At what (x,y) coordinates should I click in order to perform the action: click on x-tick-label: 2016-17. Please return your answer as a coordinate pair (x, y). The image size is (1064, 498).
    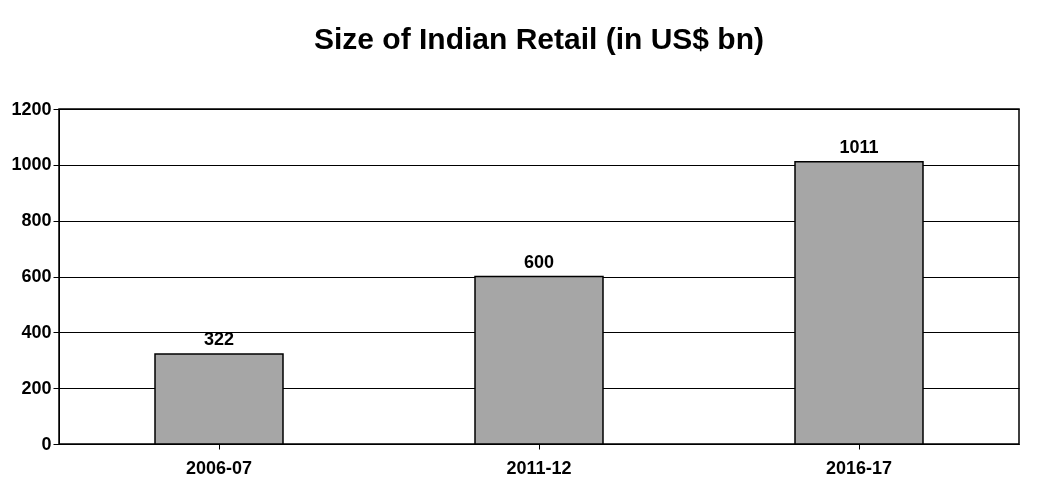
    Looking at the image, I should click on (859, 467).